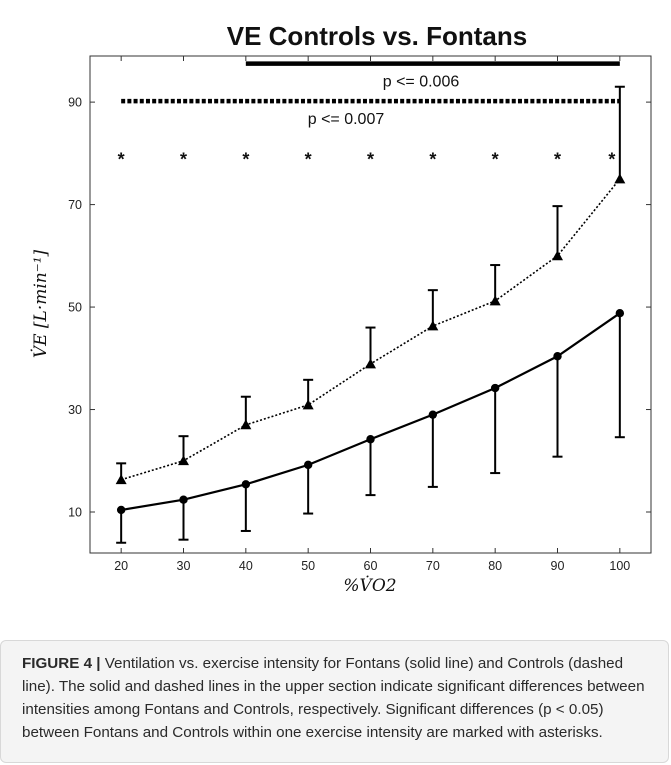  What do you see at coordinates (369, 586) in the screenshot?
I see `x-axis-label: %V̇O2` at bounding box center [369, 586].